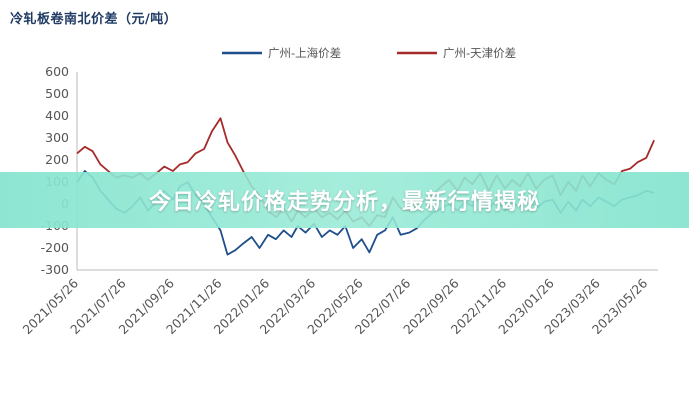 The height and width of the screenshot is (400, 689). Describe the element at coordinates (479, 53) in the screenshot. I see `legend-label-series-2: 广州-天津价差` at that location.